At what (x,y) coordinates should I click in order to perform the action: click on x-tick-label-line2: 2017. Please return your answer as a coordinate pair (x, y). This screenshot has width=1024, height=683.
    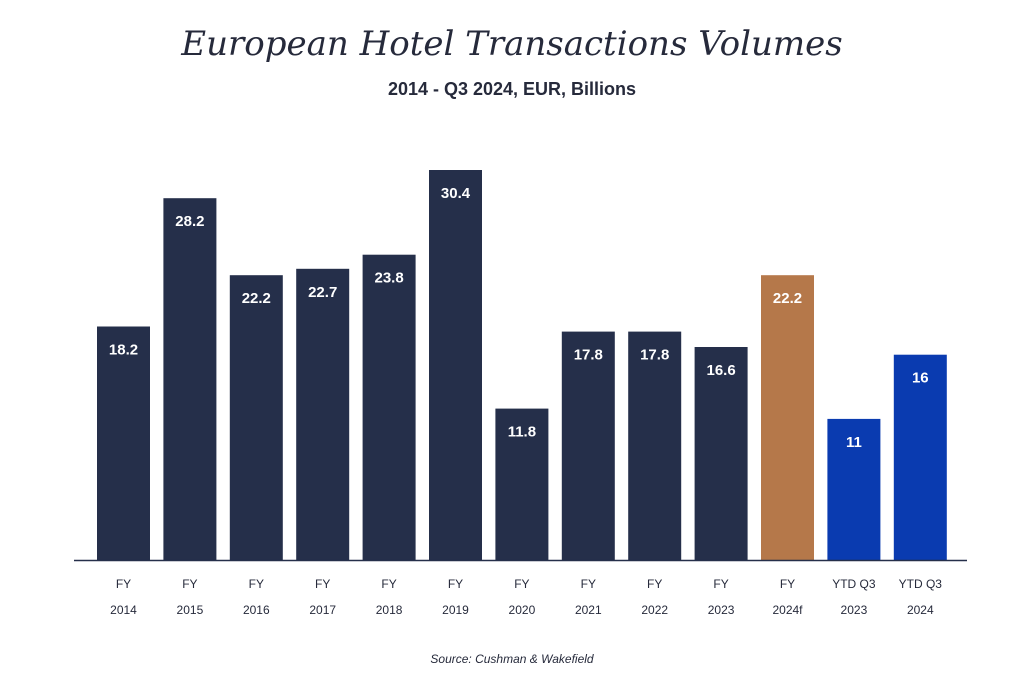
    Looking at the image, I should click on (322, 610).